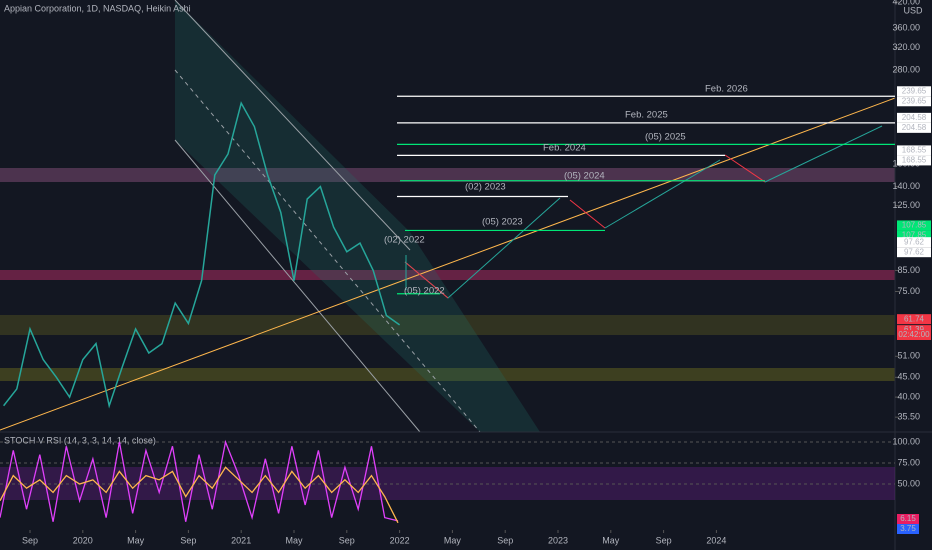 The width and height of the screenshot is (932, 550). What do you see at coordinates (485, 187) in the screenshot?
I see `annotation: (02) 2023` at bounding box center [485, 187].